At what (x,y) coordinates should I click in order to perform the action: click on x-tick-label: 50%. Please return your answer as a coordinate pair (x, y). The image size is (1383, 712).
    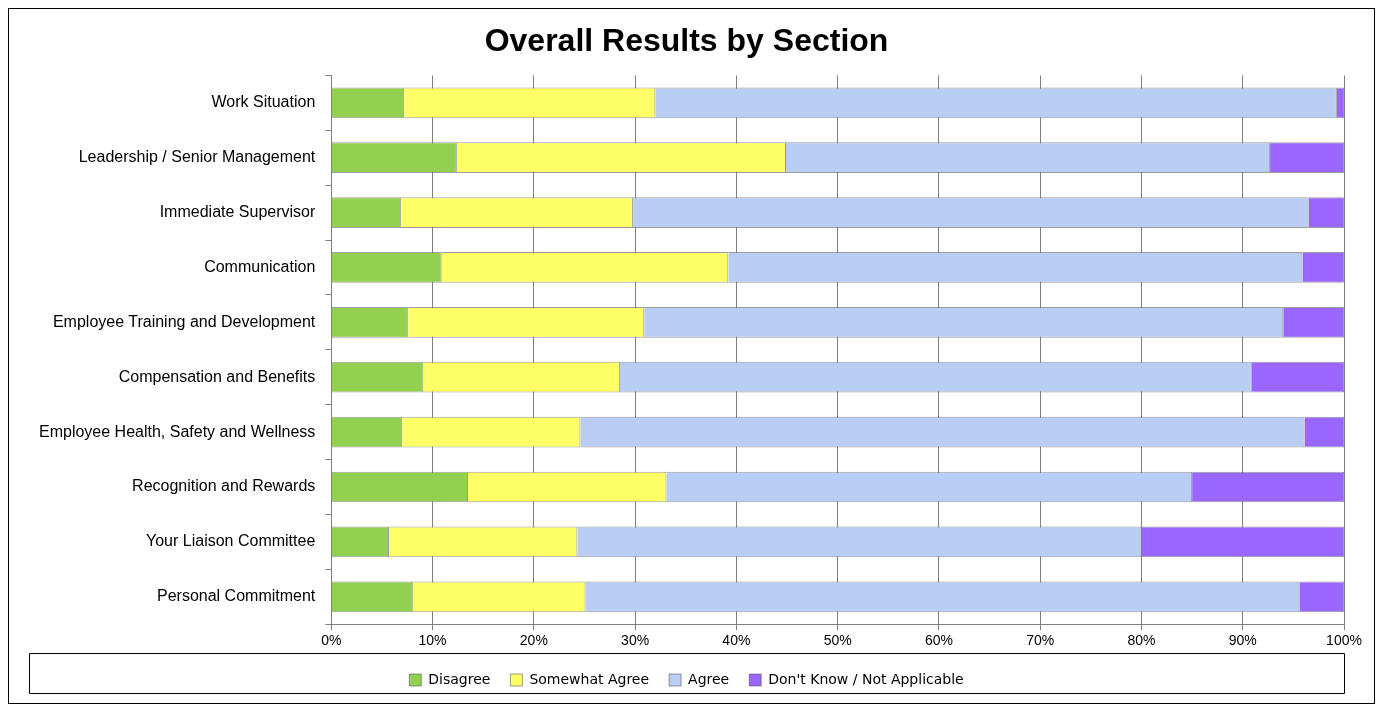
    Looking at the image, I should click on (837, 640).